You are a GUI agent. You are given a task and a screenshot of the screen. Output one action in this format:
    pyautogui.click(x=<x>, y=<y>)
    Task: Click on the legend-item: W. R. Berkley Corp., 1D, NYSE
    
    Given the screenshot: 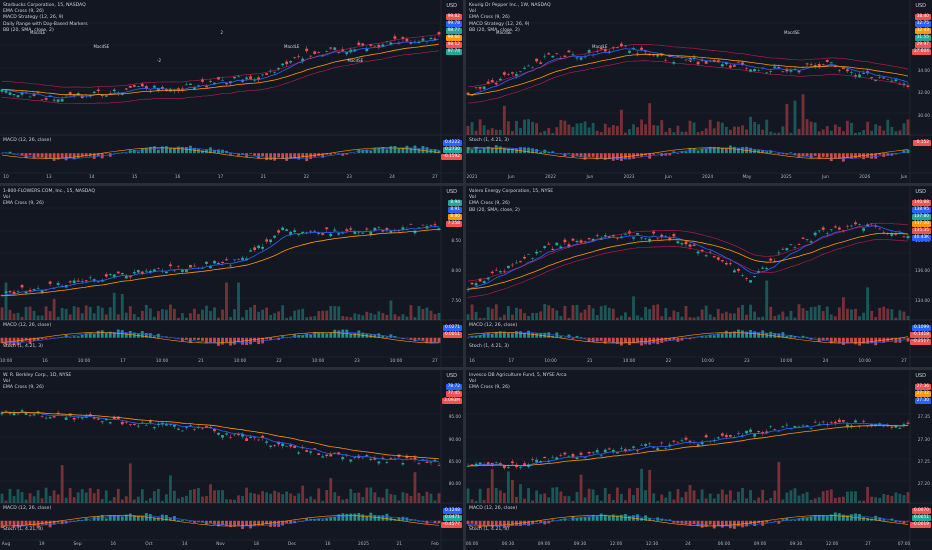 What is the action you would take?
    pyautogui.click(x=37, y=375)
    